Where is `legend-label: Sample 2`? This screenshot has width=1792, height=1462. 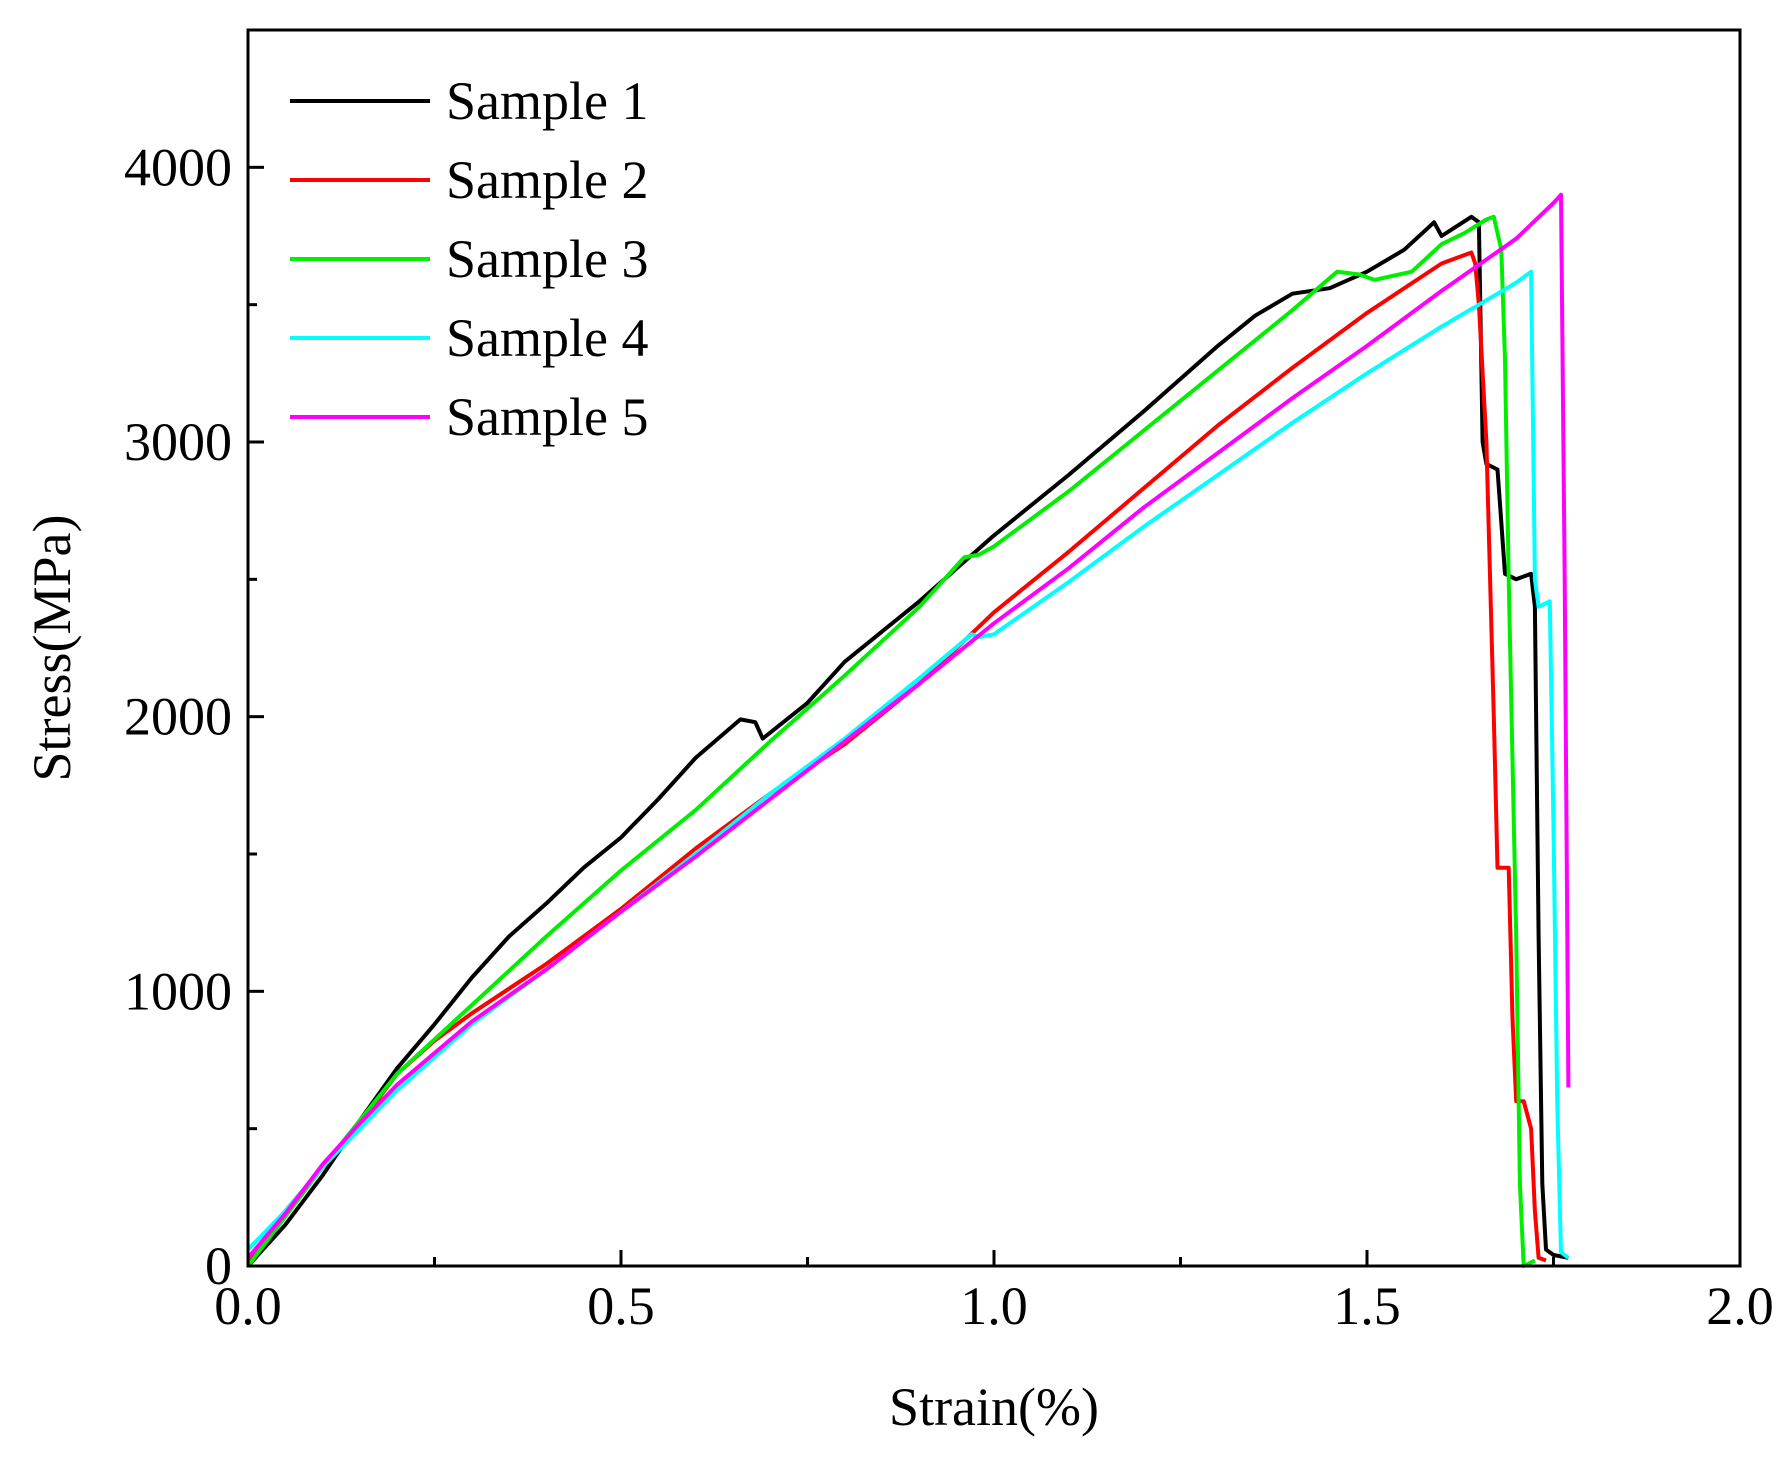
legend-label: Sample 2 is located at coordinates (547, 180).